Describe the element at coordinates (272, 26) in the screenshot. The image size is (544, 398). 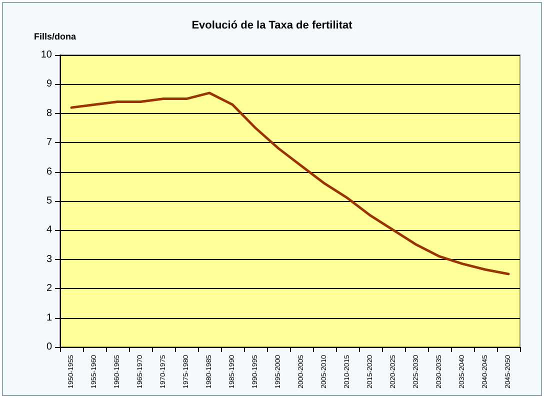
I see `chart-title: Evolució de la Taxa de fertilitat` at that location.